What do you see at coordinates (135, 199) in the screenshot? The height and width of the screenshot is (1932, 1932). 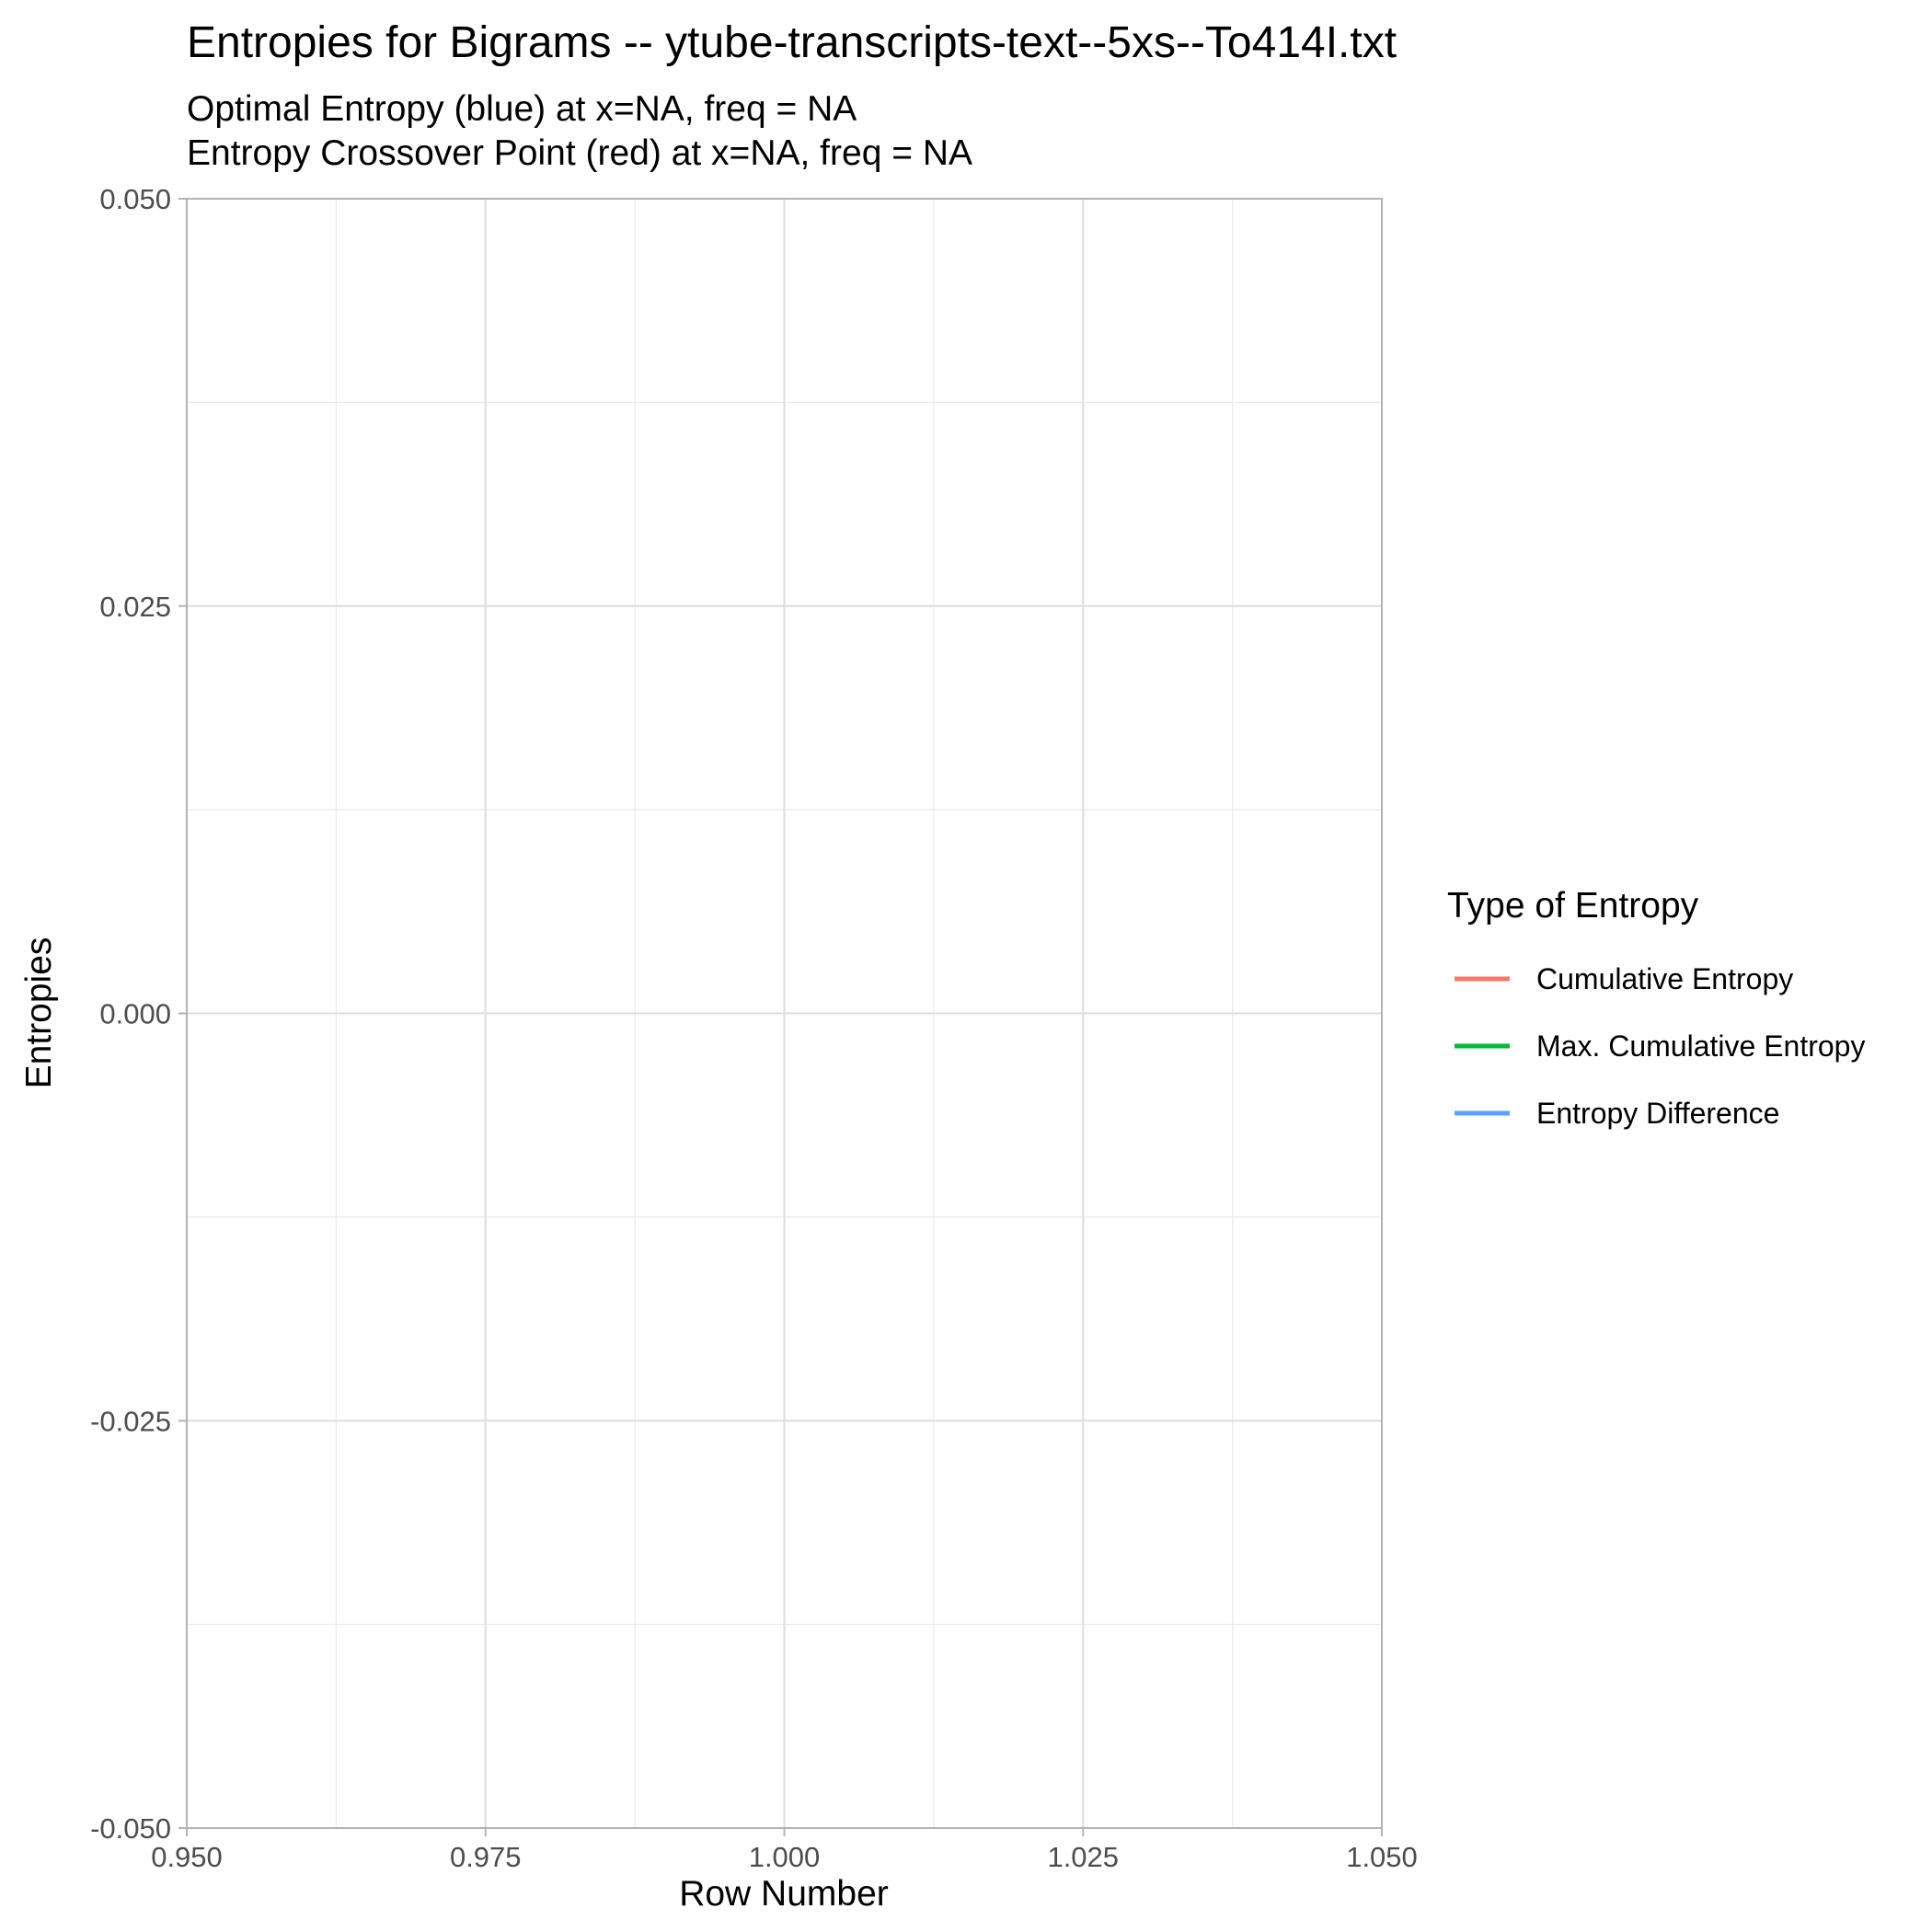 I see `y-tick-label: 0.050` at bounding box center [135, 199].